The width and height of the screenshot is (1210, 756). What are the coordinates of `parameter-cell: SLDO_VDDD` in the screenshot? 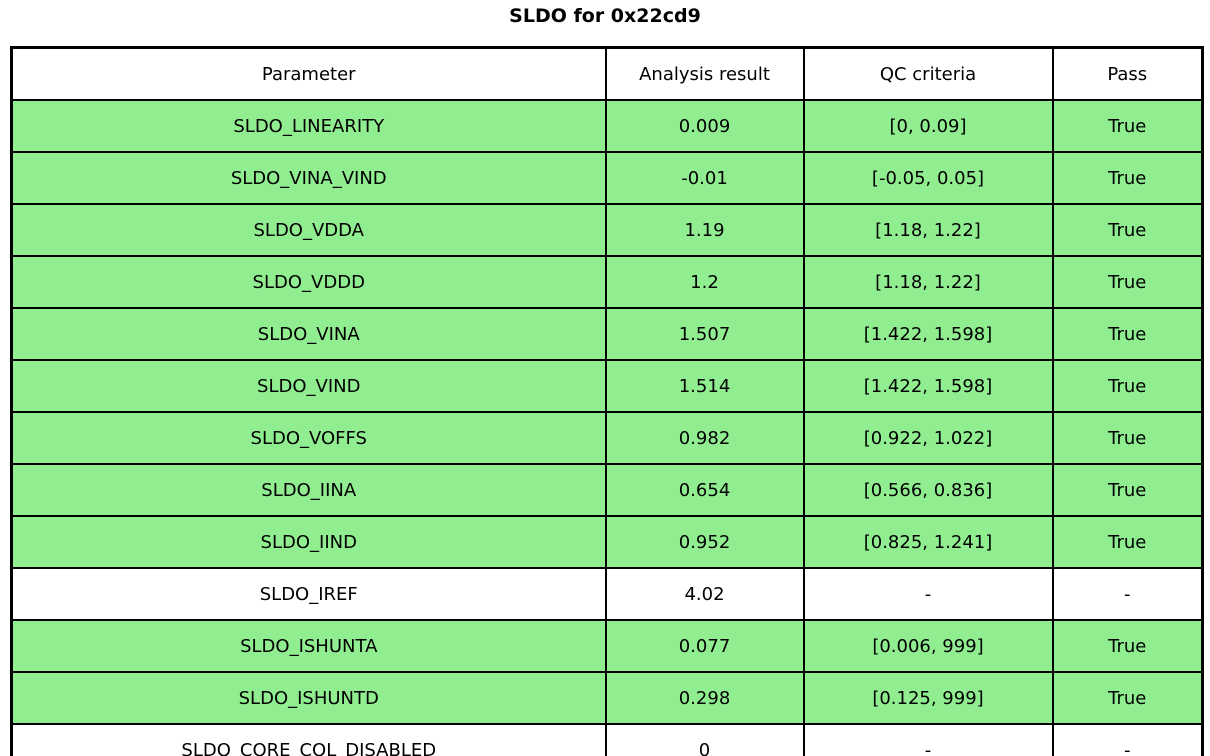 It's located at (308, 282).